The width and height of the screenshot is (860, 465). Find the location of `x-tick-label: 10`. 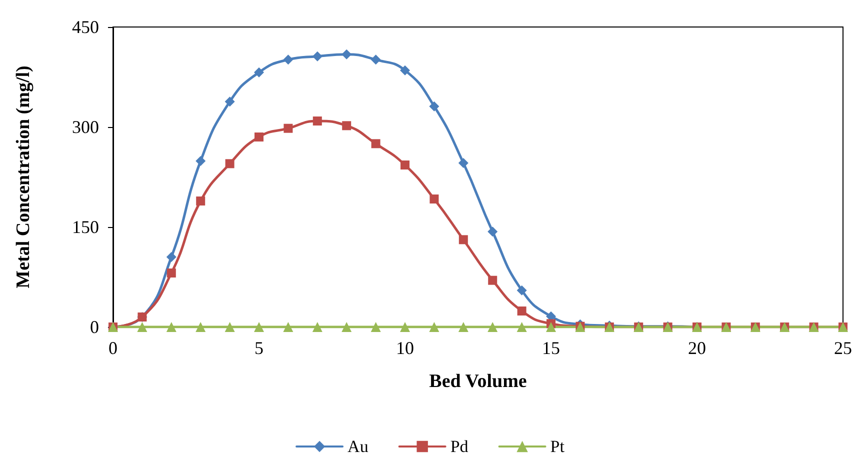

x-tick-label: 10 is located at coordinates (405, 348).